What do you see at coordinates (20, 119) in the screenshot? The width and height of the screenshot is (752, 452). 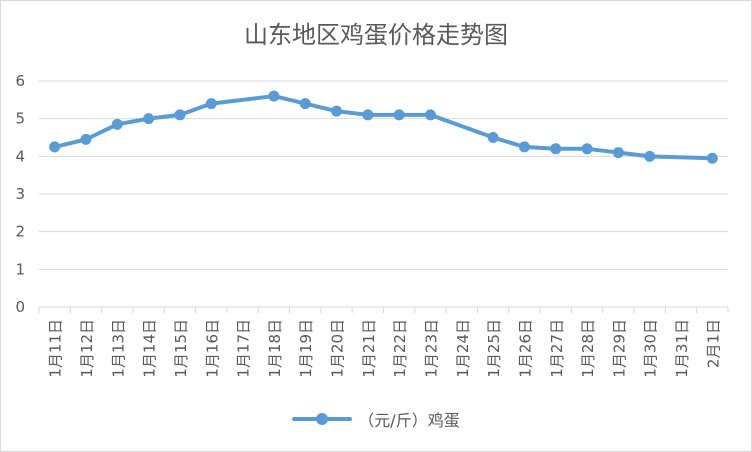 I see `y-tick-label: 5` at bounding box center [20, 119].